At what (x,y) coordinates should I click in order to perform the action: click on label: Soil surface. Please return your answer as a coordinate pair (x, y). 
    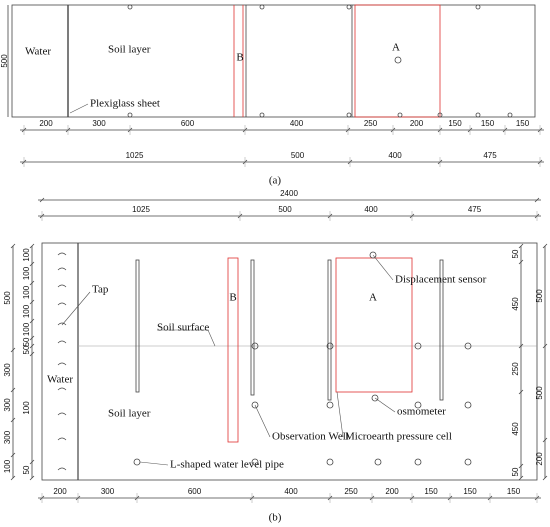
    Looking at the image, I should click on (183, 328).